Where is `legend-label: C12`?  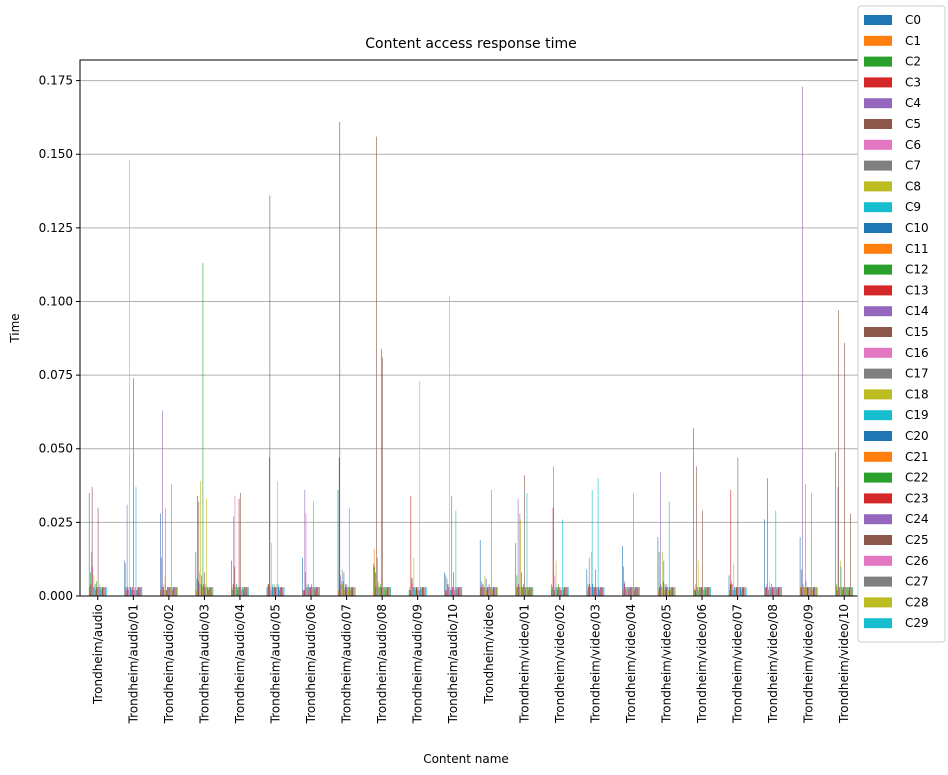 legend-label: C12 is located at coordinates (917, 270).